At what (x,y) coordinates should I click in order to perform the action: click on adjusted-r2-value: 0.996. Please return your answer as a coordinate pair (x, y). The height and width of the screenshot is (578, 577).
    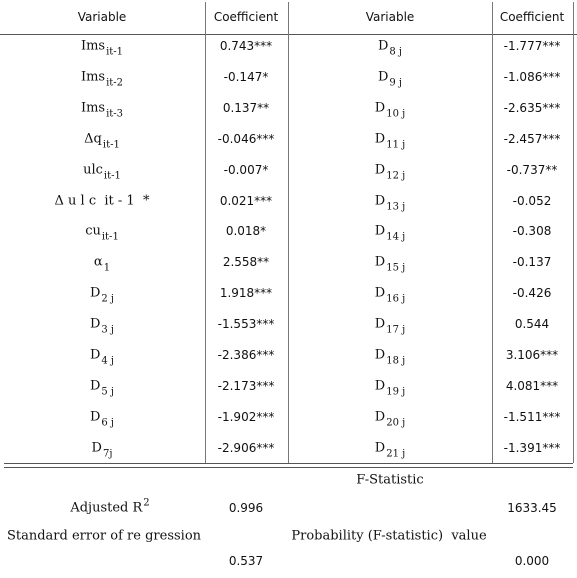
    Looking at the image, I should click on (246, 508).